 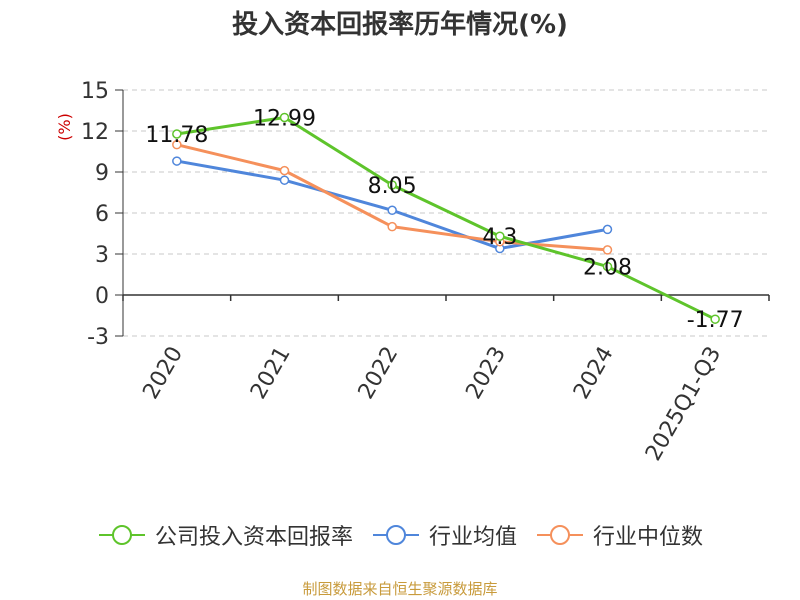 What do you see at coordinates (271, 373) in the screenshot?
I see `x-tick-label: 2021` at bounding box center [271, 373].